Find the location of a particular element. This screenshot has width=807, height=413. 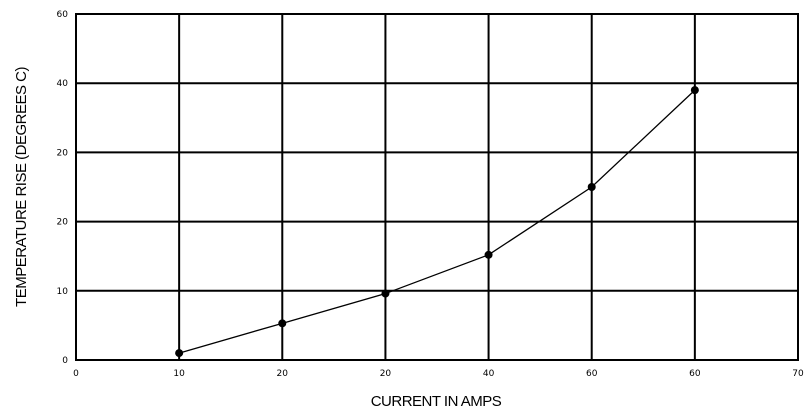

y-tick-label: 60 is located at coordinates (63, 15).